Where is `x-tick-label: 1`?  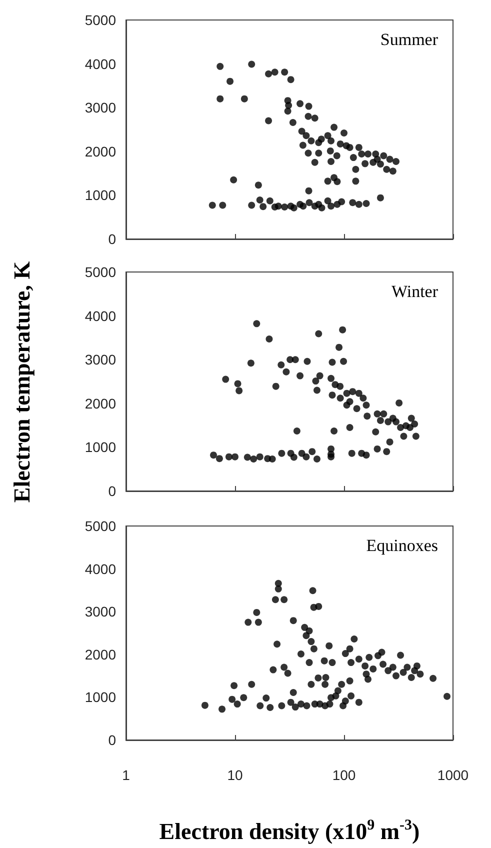 x-tick-label: 1 is located at coordinates (126, 775).